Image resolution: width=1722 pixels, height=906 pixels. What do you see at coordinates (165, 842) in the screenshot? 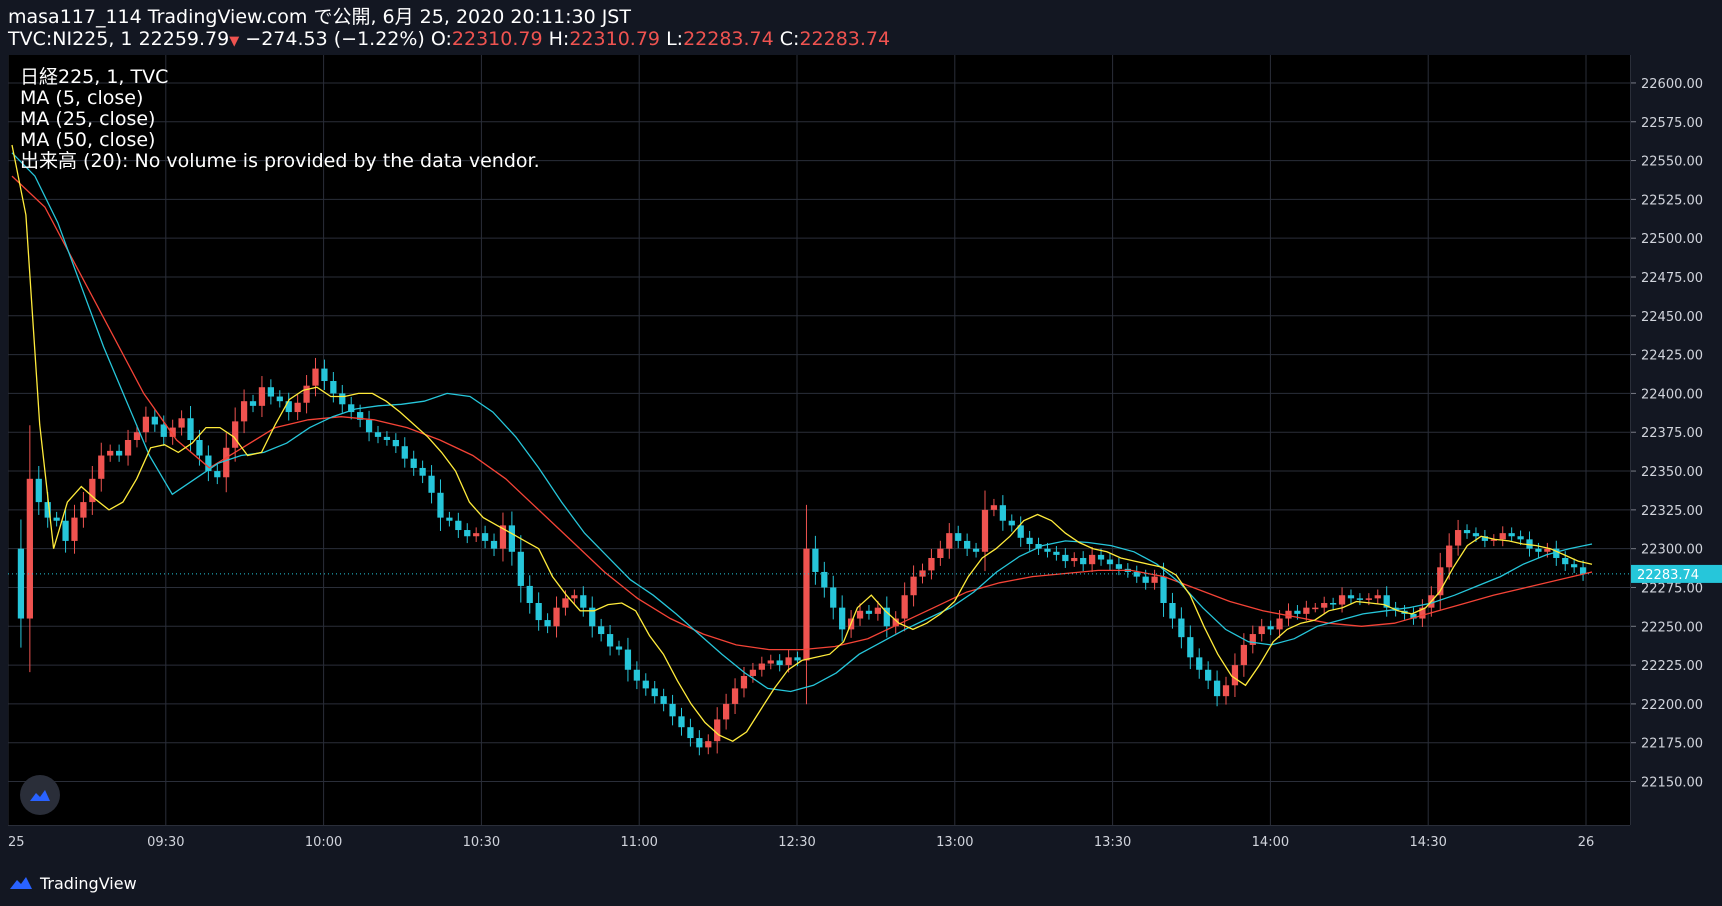
I see `time-tick-label: 09:30` at bounding box center [165, 842].